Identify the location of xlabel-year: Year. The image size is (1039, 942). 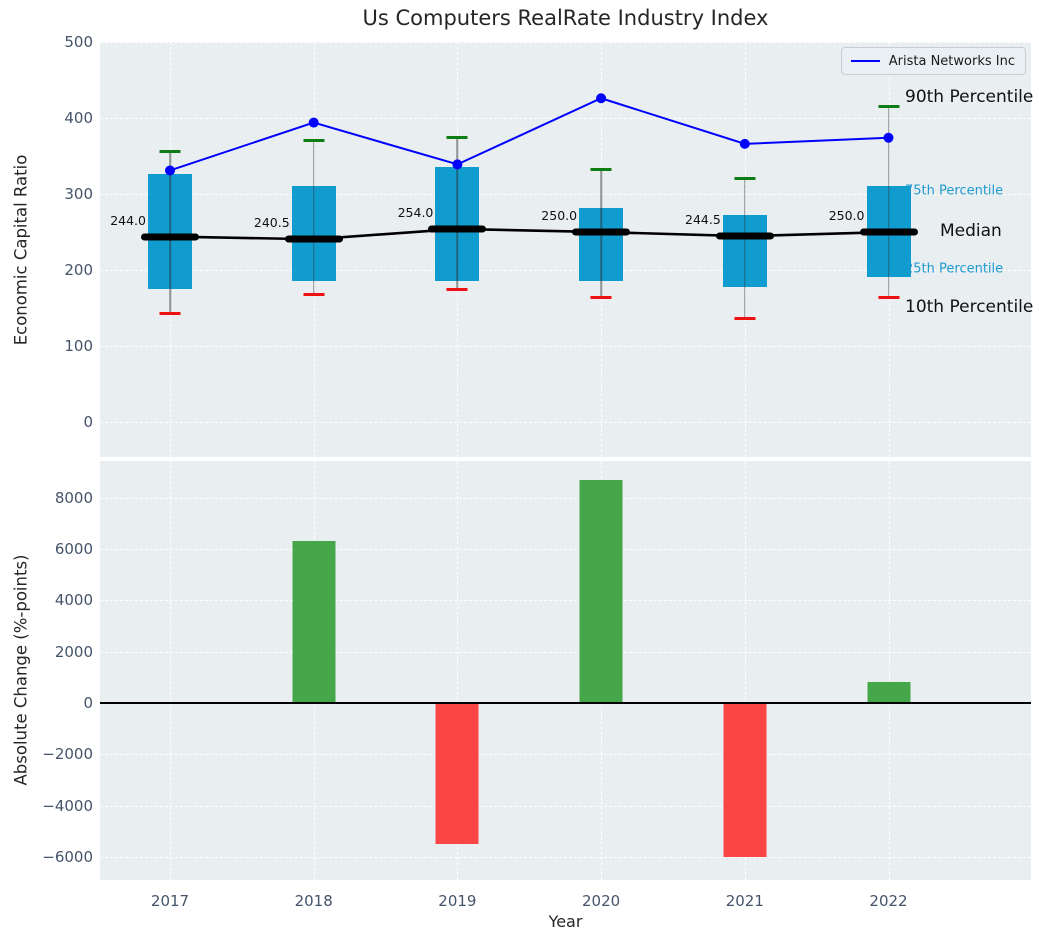
(565, 921).